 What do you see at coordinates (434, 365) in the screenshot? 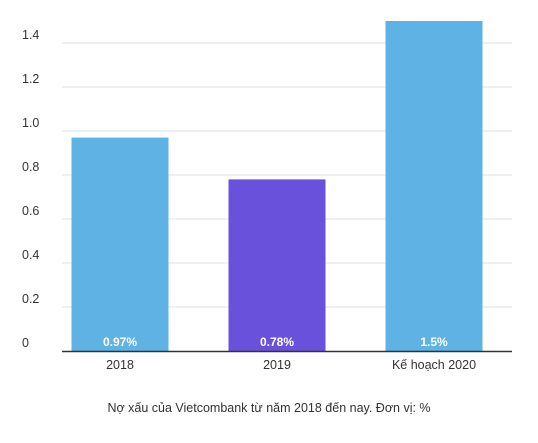
I see `x-tick-label: Kế hoạch 2020` at bounding box center [434, 365].